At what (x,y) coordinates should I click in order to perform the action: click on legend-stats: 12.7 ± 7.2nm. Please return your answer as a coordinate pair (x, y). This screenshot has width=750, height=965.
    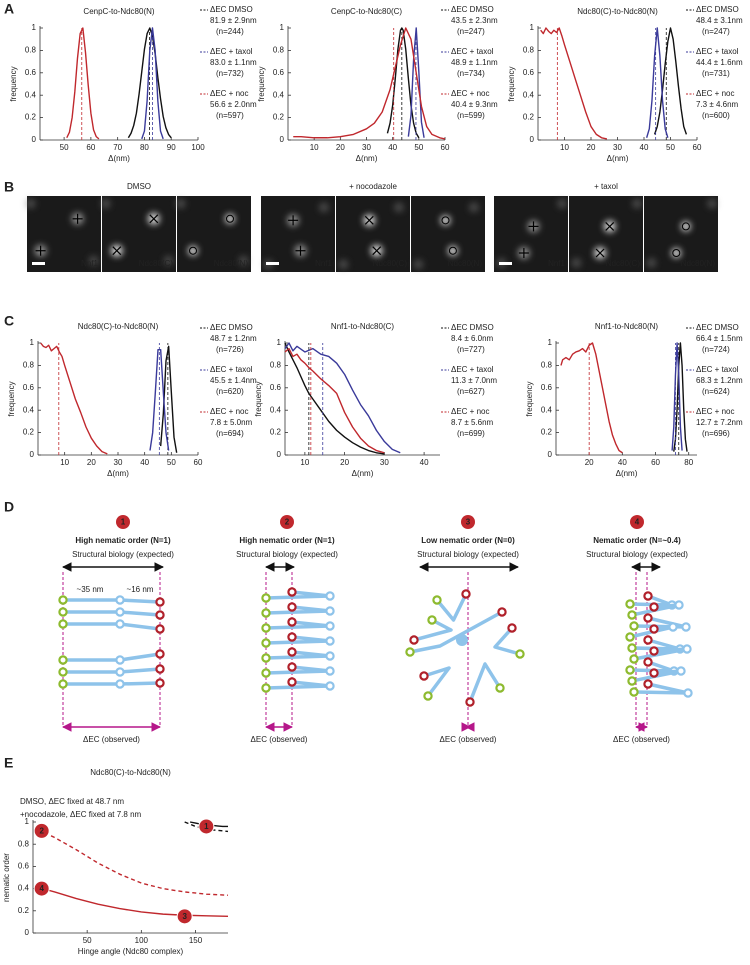
    Looking at the image, I should click on (719, 422).